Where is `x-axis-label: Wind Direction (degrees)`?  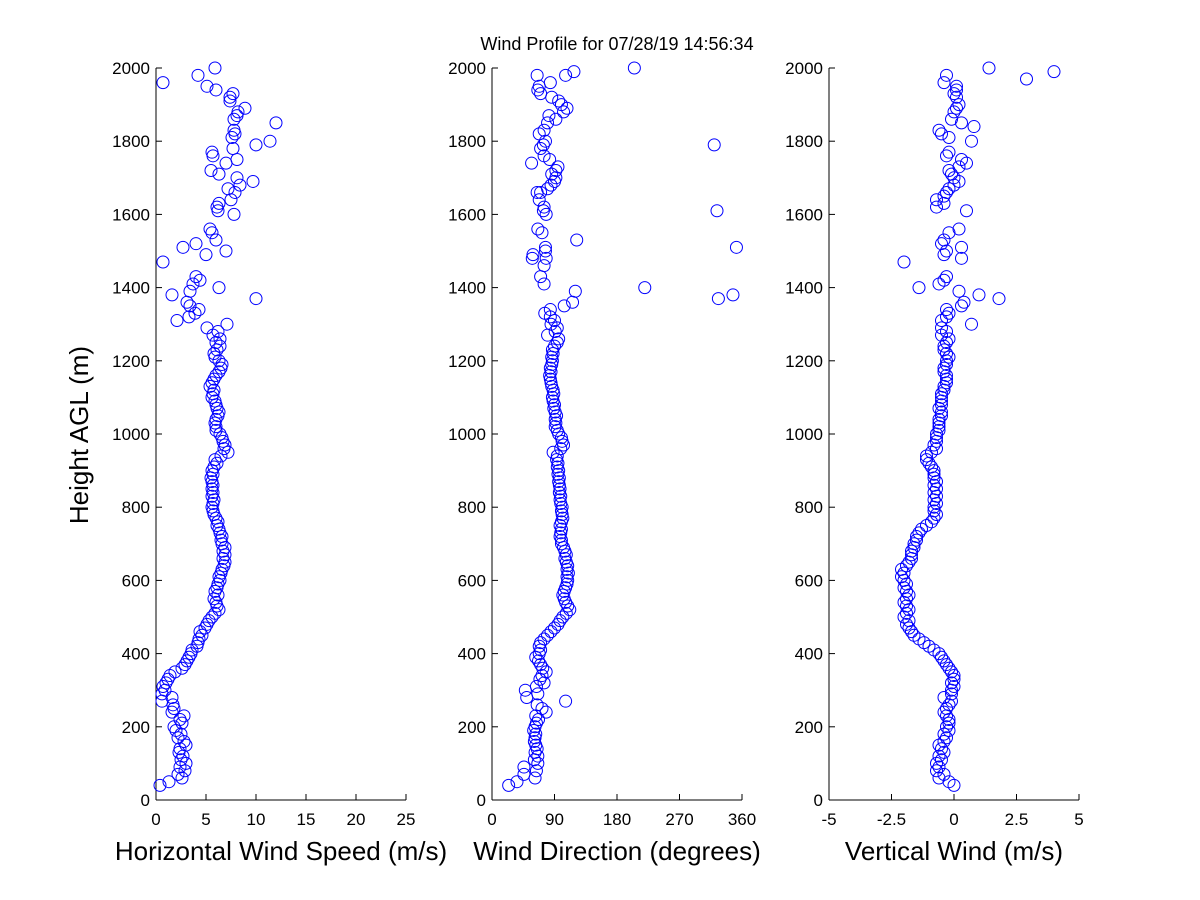
x-axis-label: Wind Direction (degrees) is located at coordinates (617, 851).